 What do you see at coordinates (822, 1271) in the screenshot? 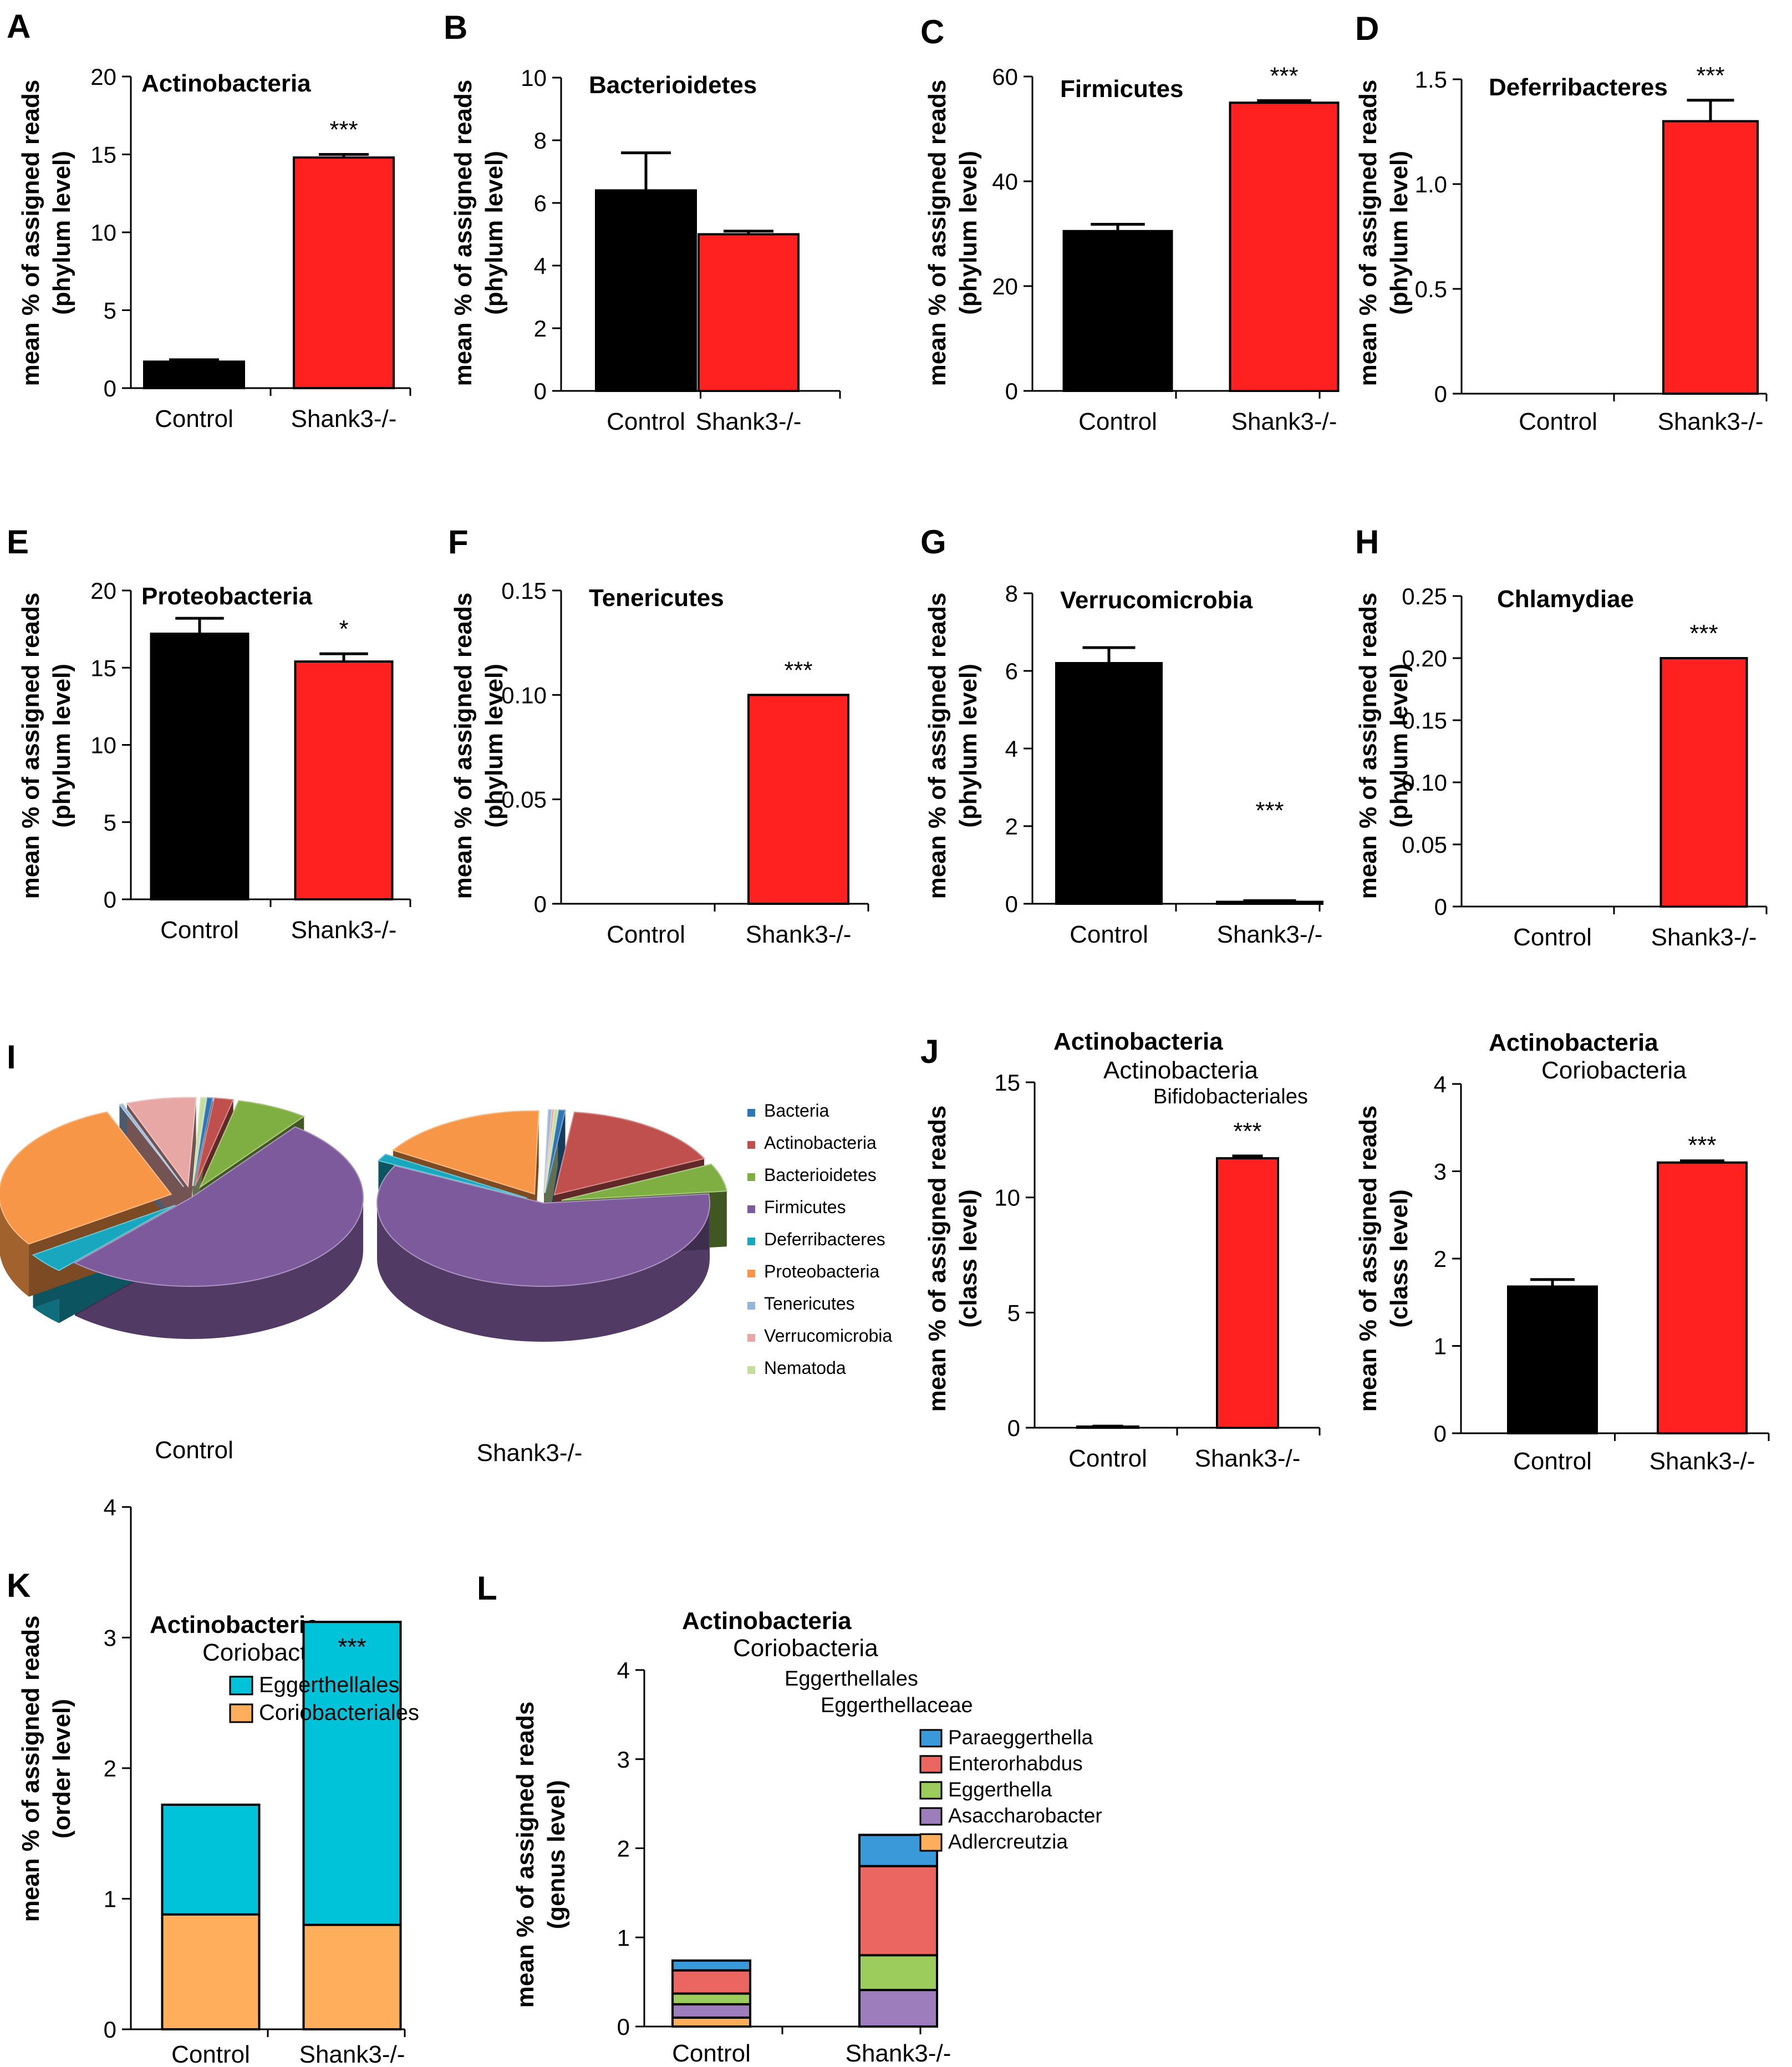
I see `legend-label: Proteobacteria` at bounding box center [822, 1271].